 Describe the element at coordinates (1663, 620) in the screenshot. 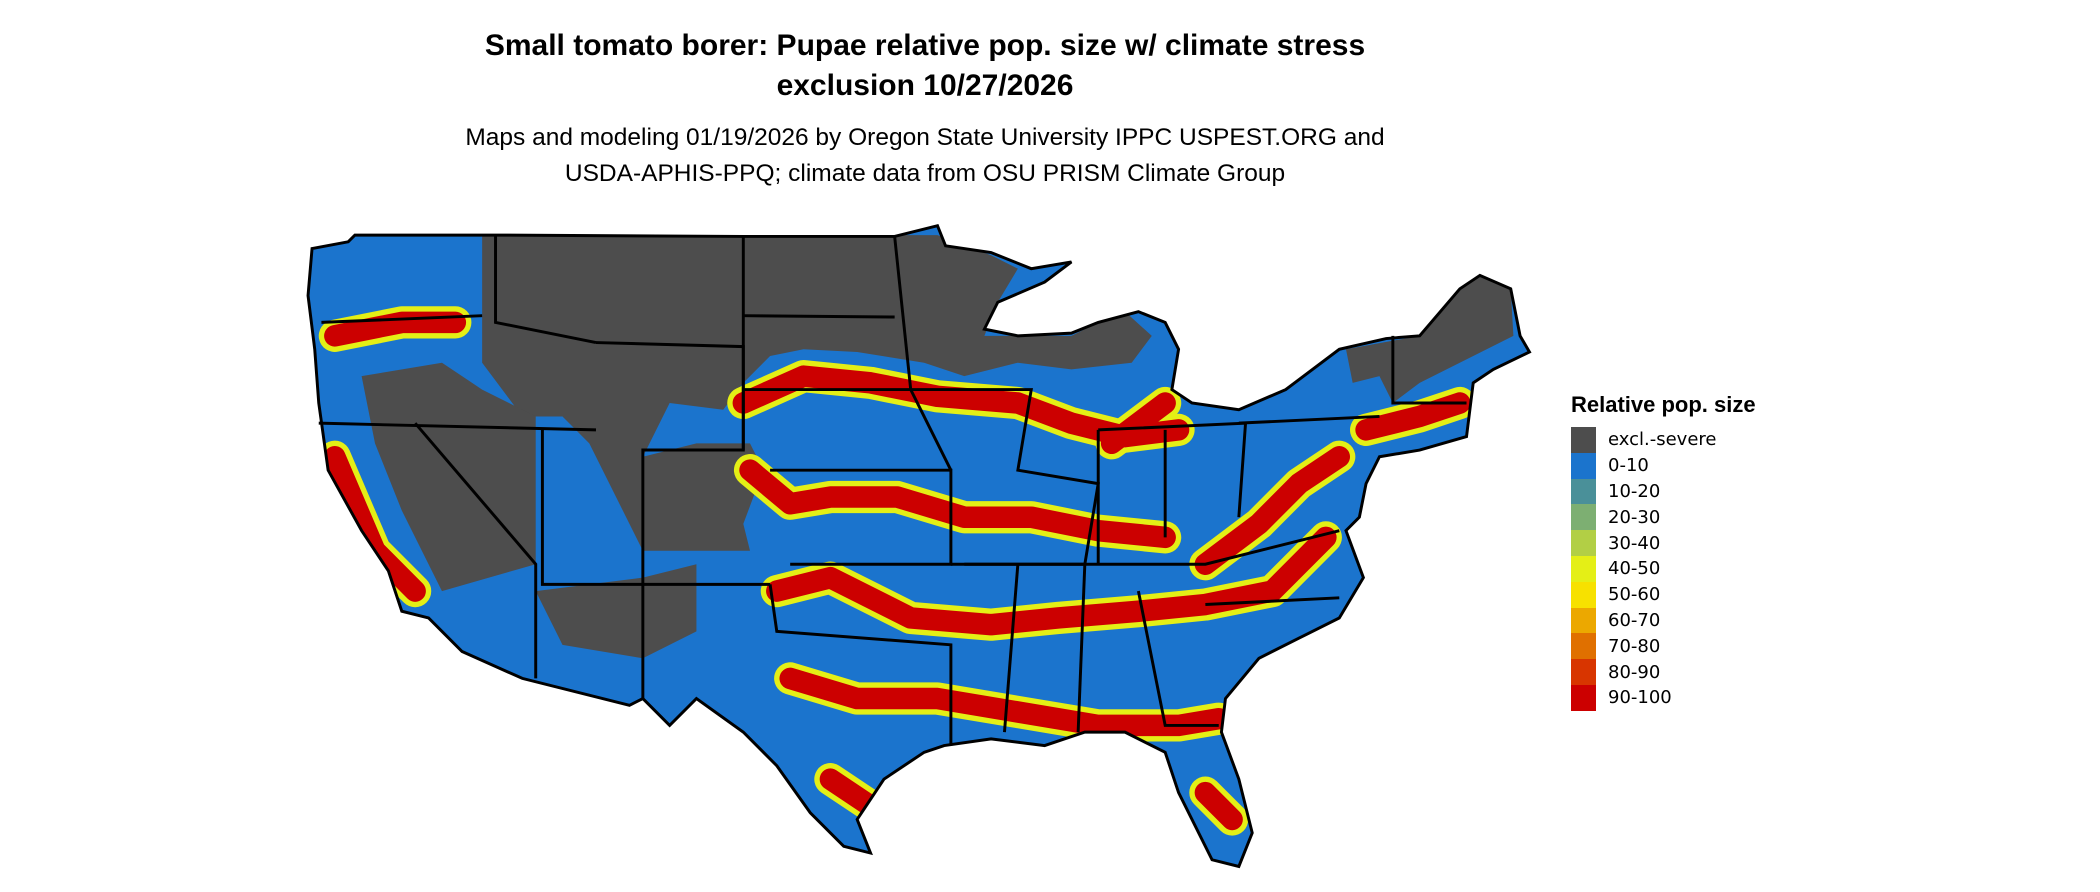

I see `legend-item: 60-70` at that location.